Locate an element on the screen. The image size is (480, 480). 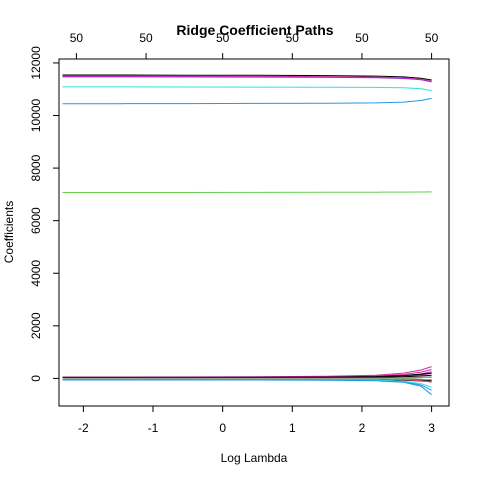
y-tick-label: 8000 is located at coordinates (36, 167).